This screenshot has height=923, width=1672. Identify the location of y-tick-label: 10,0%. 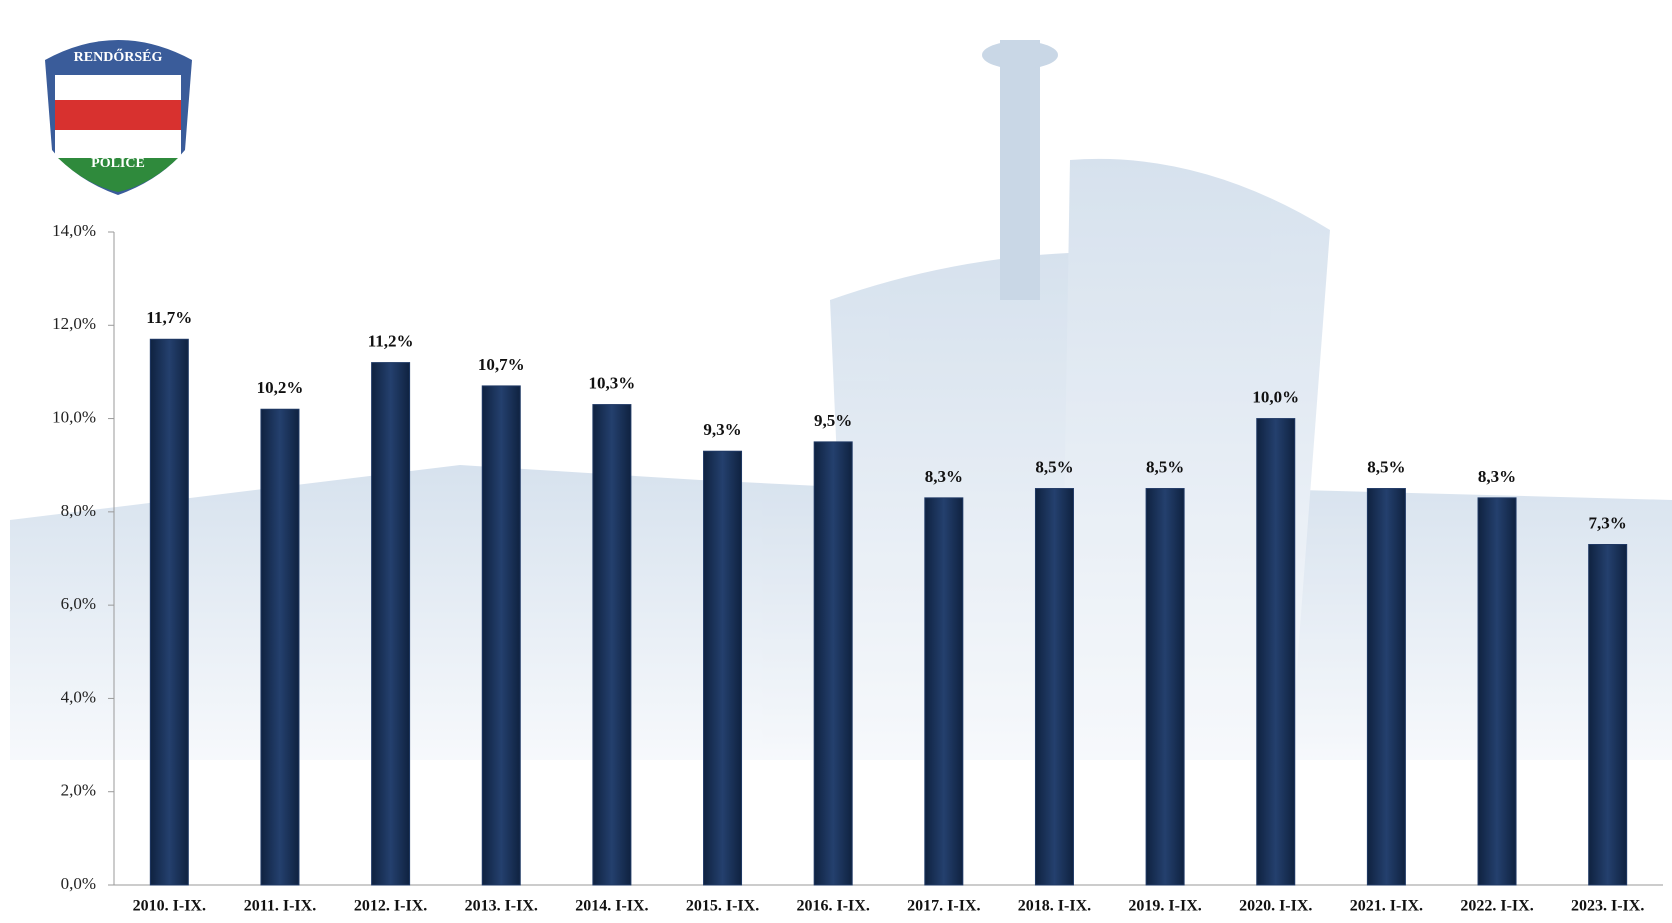
(74, 416).